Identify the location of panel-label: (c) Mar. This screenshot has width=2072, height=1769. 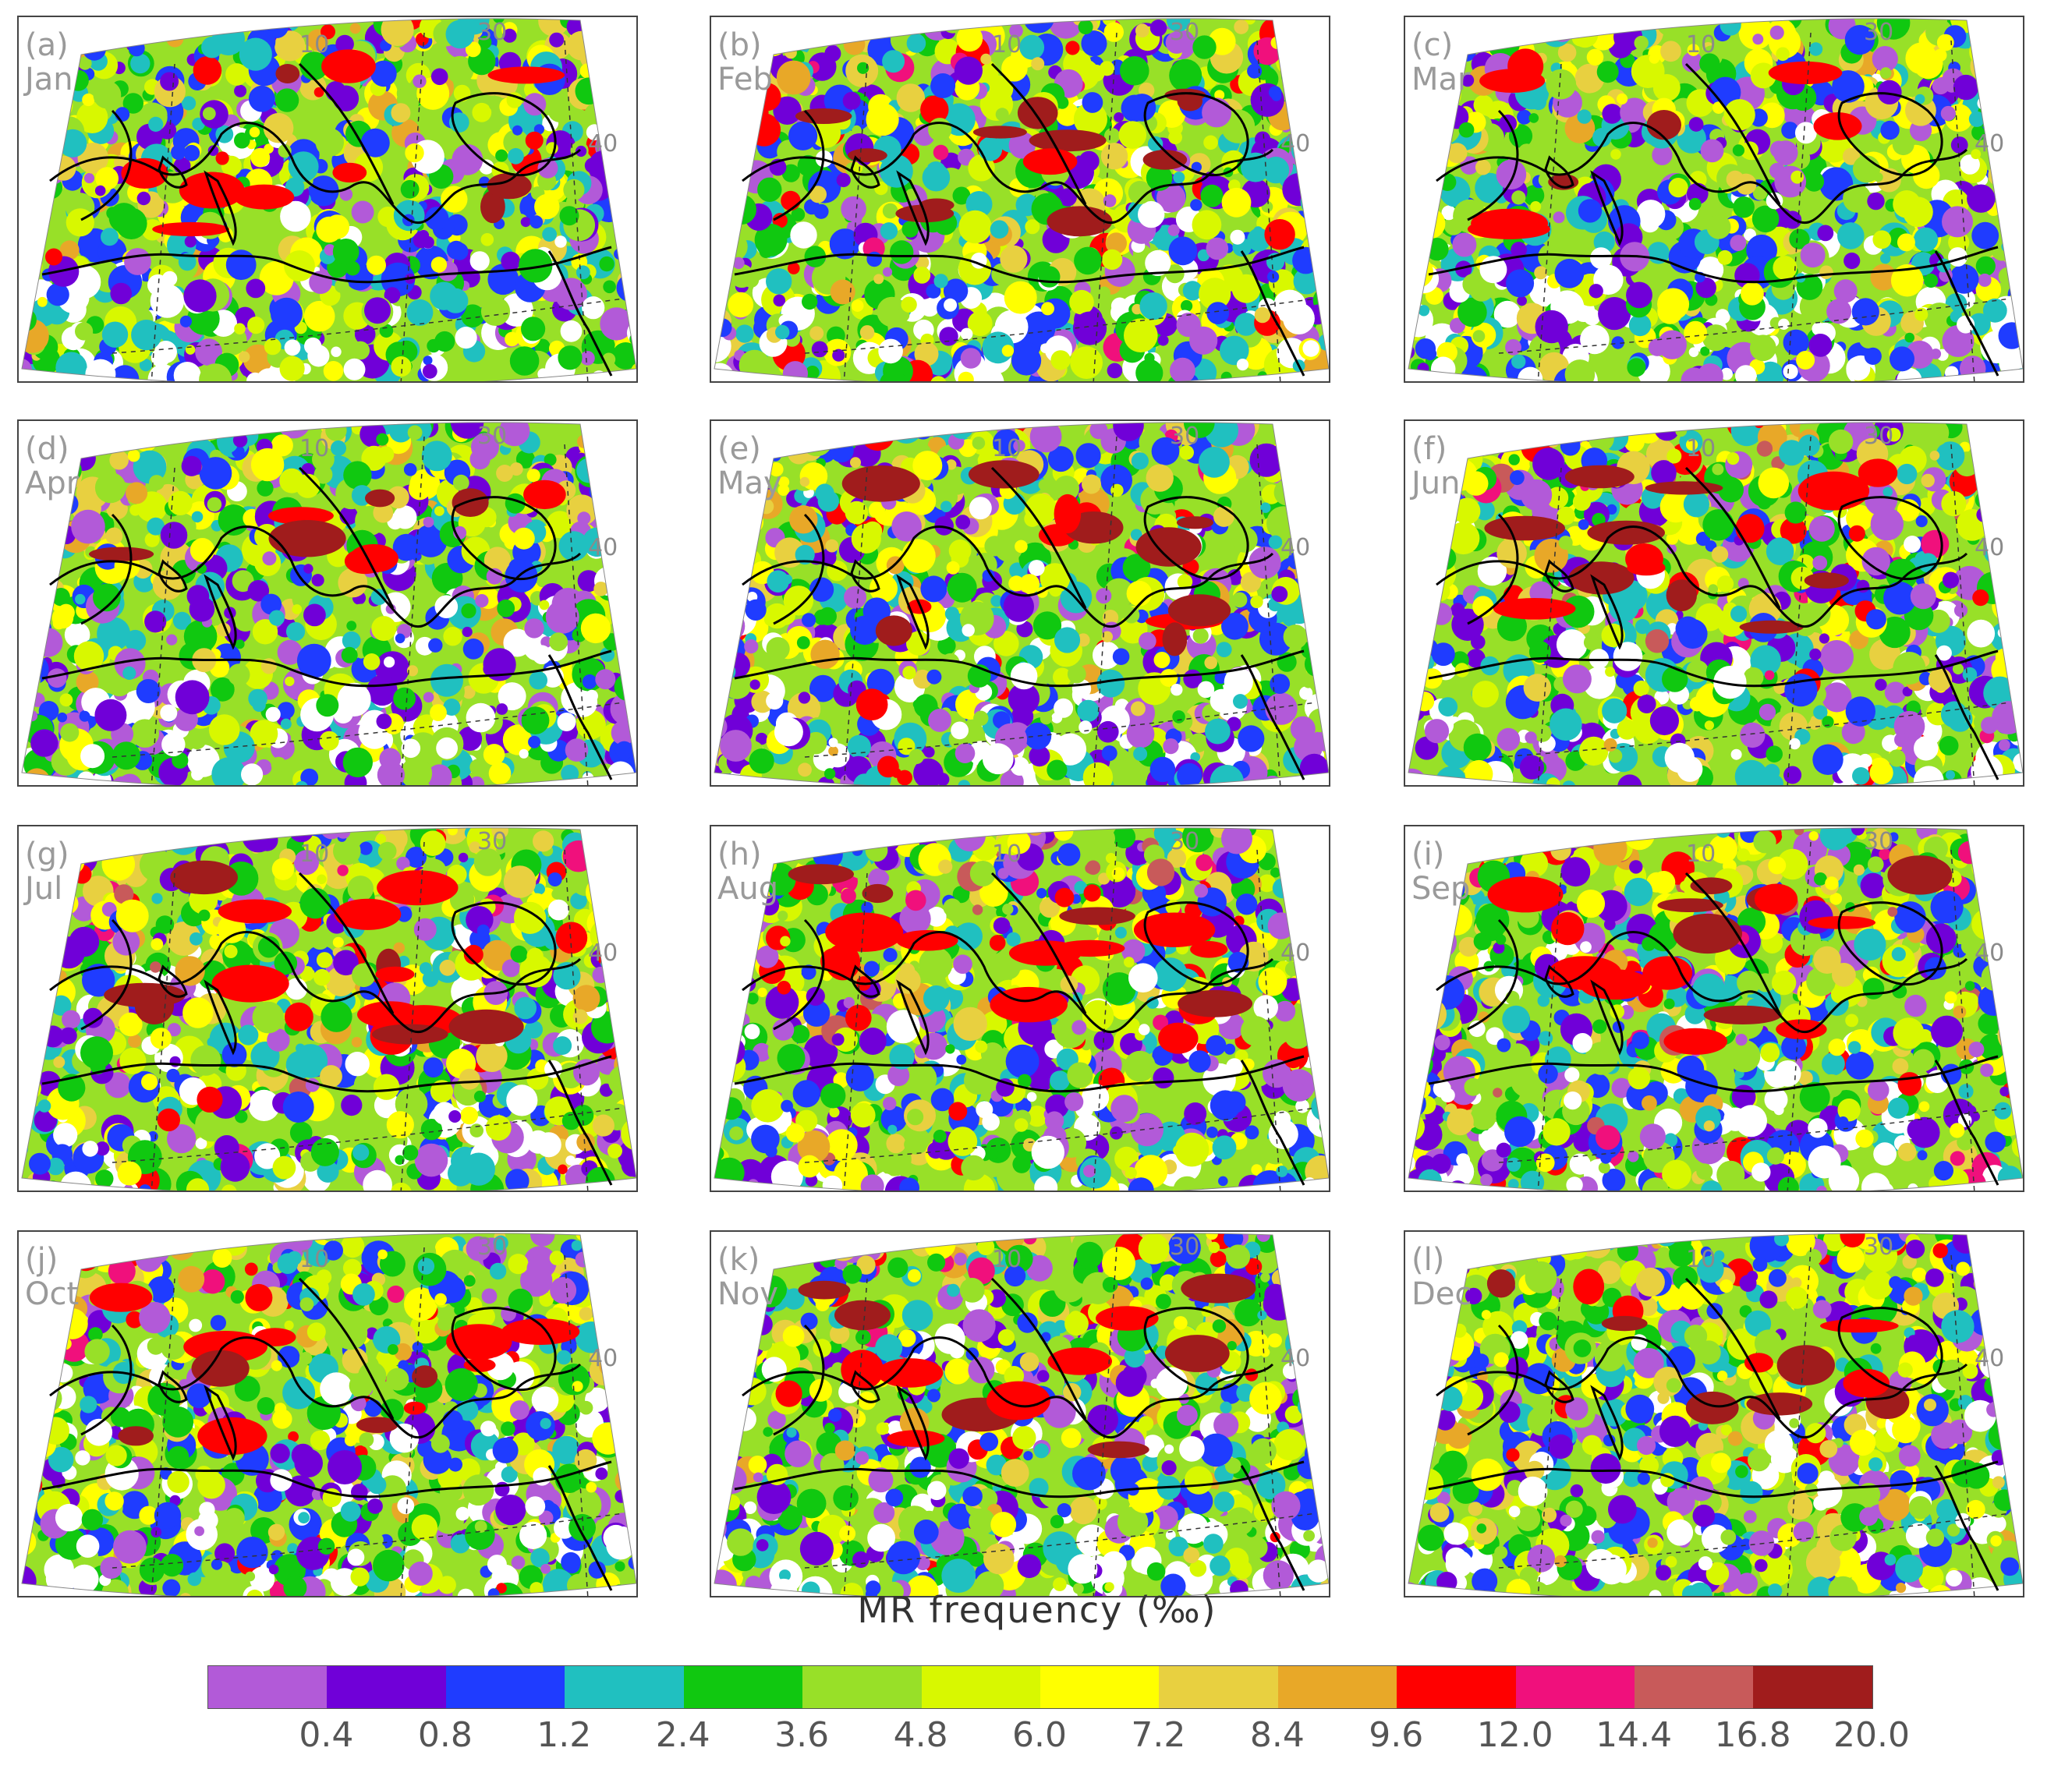
(1440, 62).